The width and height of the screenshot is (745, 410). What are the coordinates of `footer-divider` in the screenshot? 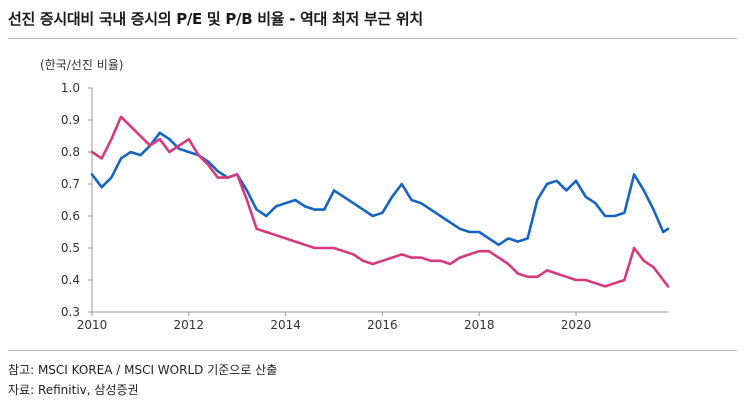 It's located at (372, 350).